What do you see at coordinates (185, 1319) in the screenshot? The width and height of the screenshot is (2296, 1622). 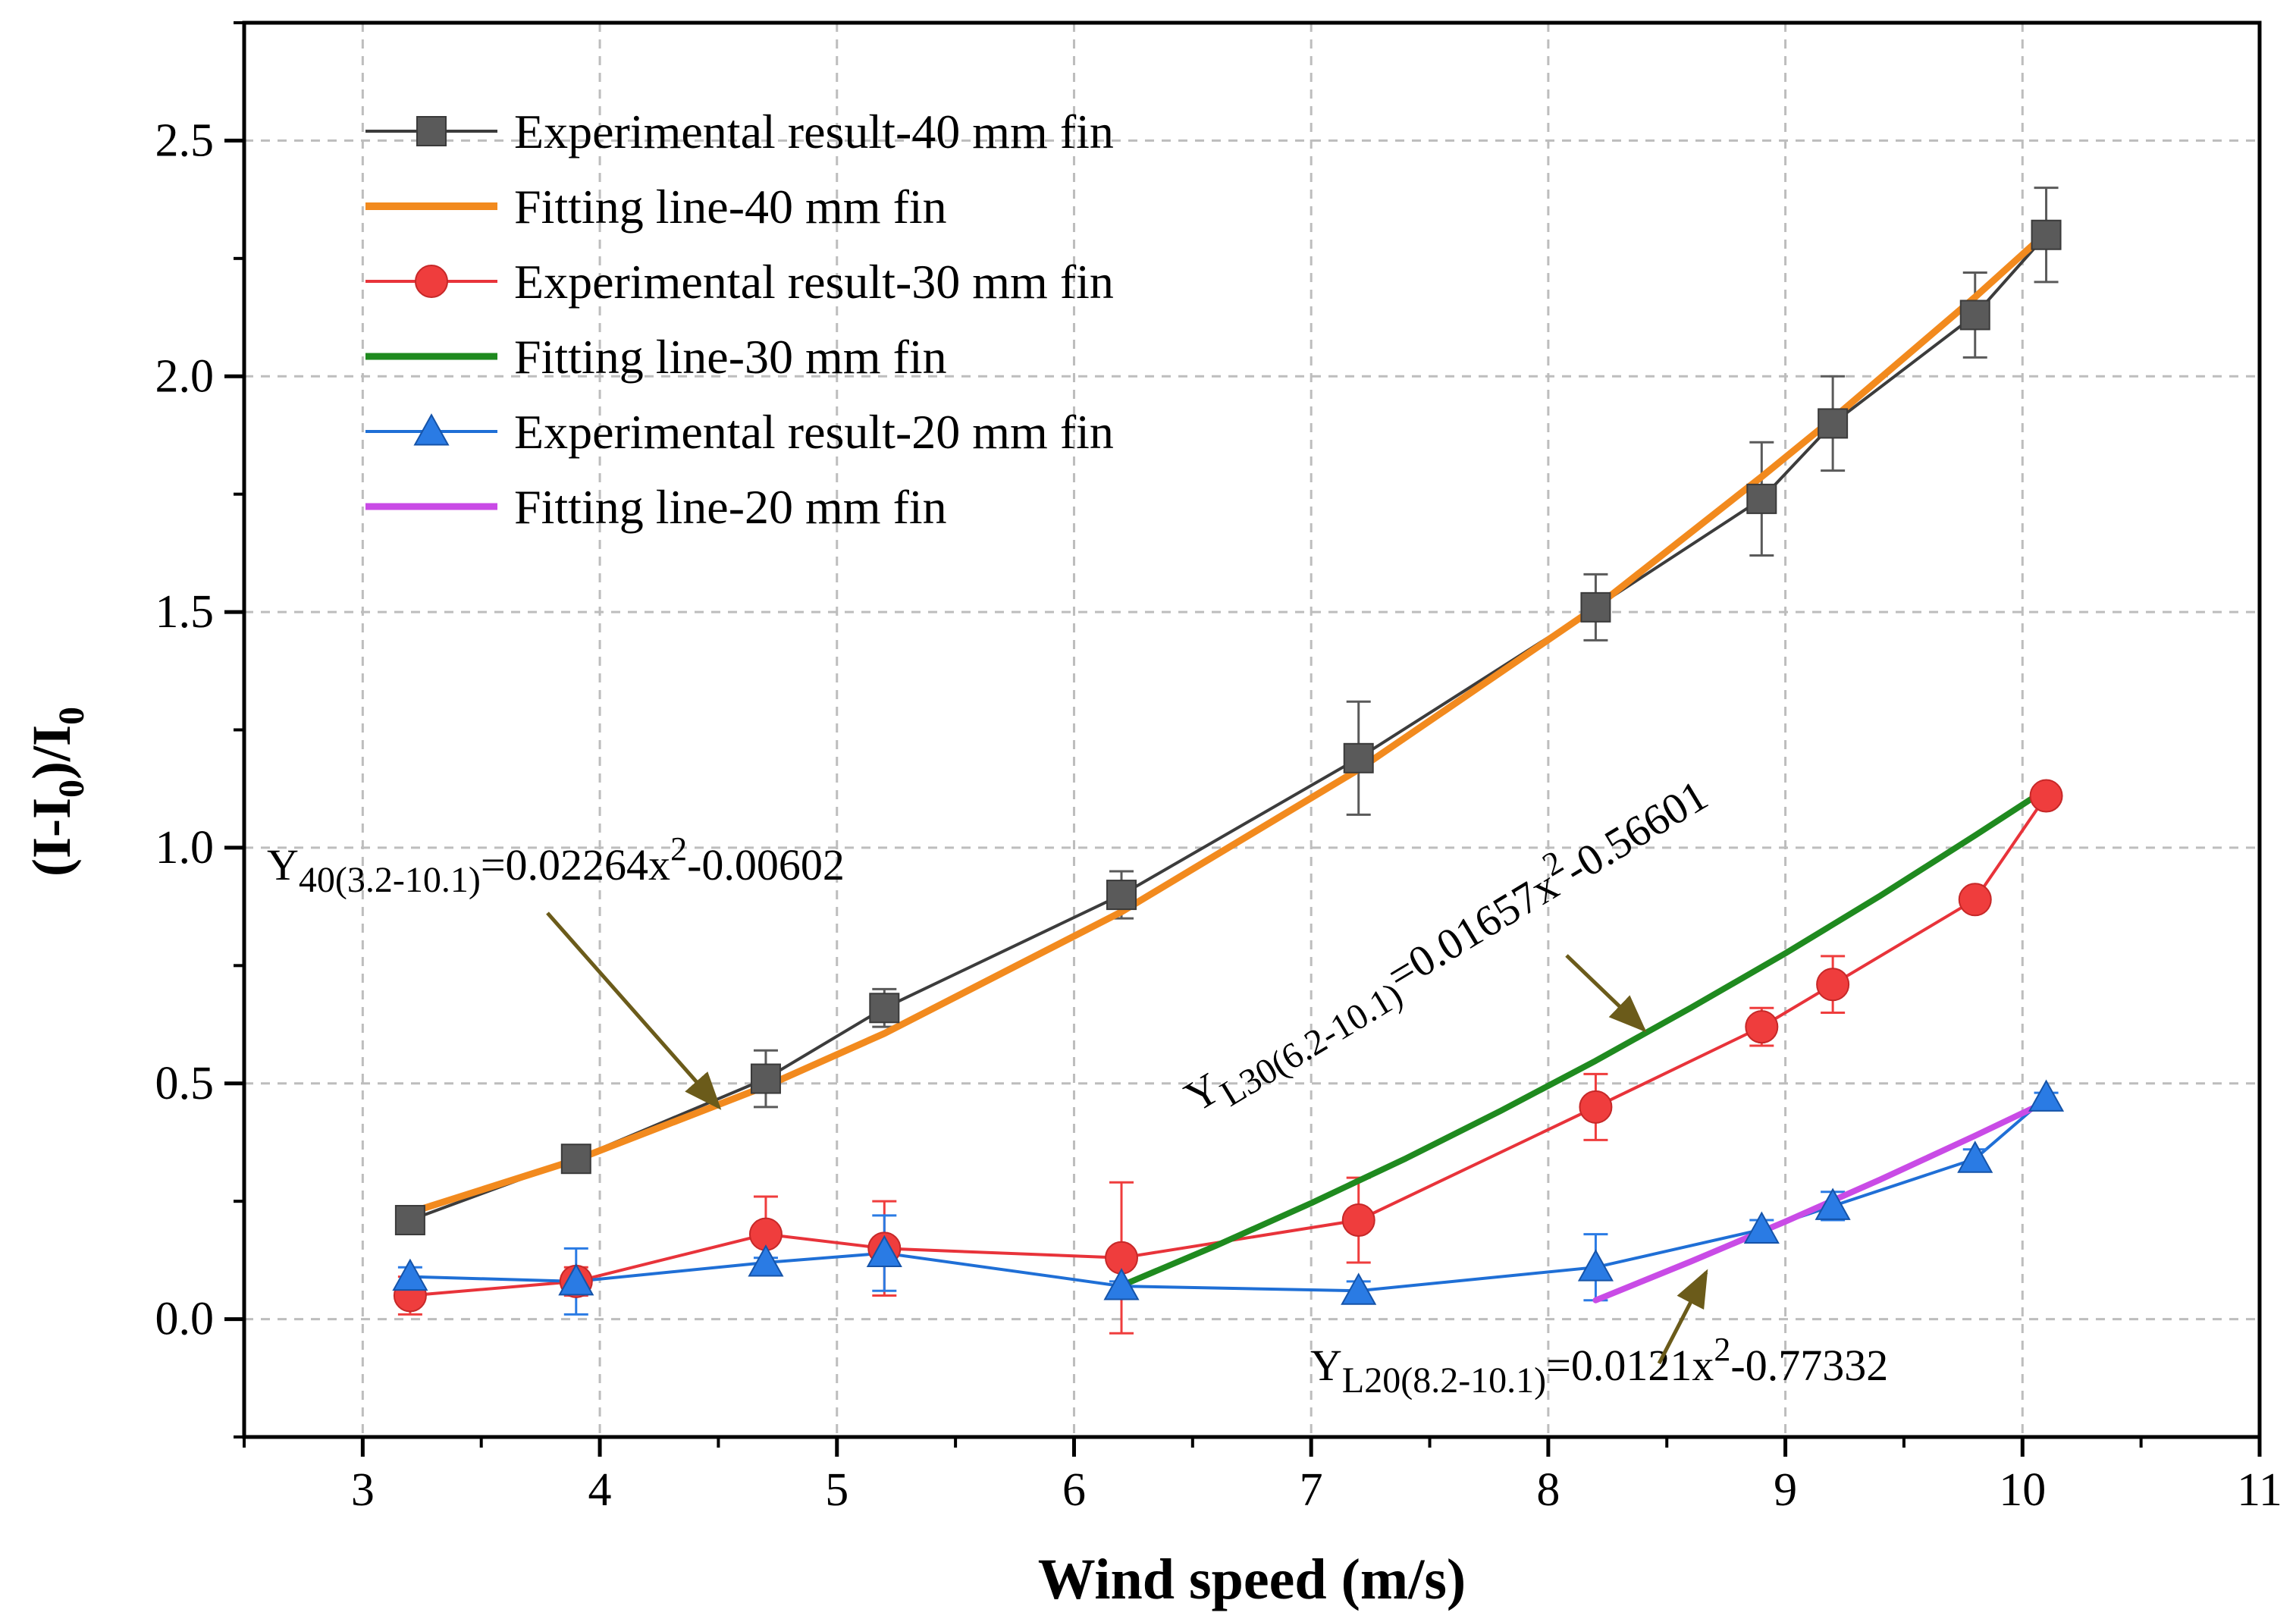 I see `y-tick-label-0: 0.0` at bounding box center [185, 1319].